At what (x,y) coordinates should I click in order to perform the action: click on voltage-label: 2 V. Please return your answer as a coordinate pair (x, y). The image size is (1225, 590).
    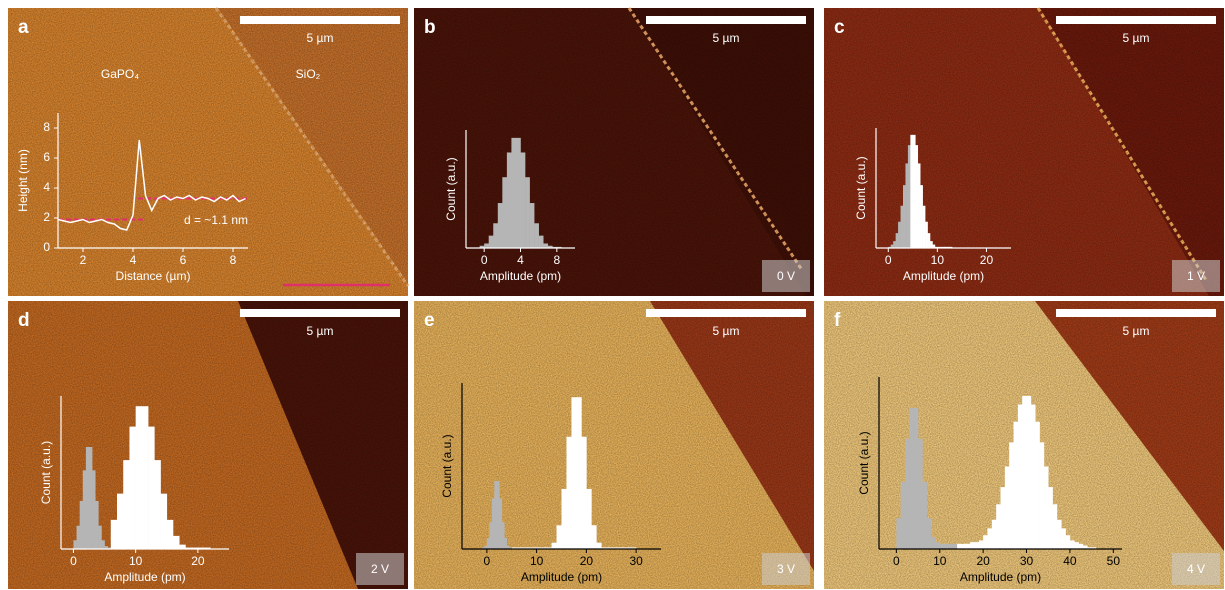
    Looking at the image, I should click on (380, 569).